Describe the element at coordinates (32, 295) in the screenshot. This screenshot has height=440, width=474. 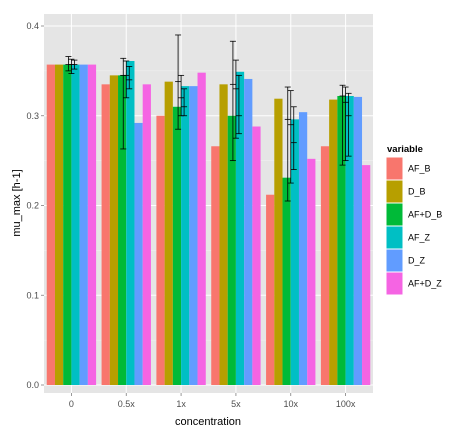
I see `y-tick-label: 0.1` at that location.